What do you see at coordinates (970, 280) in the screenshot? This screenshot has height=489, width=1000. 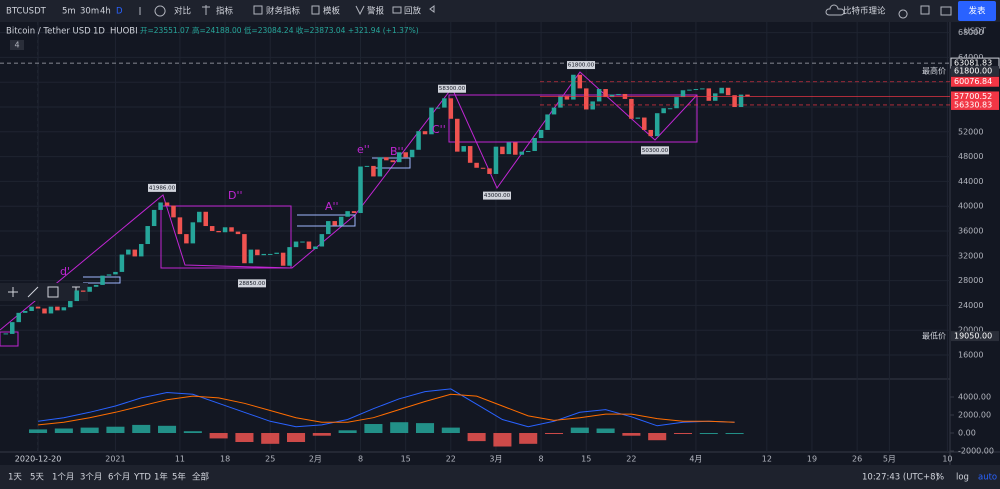 I see `y-tick-label: 28000` at bounding box center [970, 280].